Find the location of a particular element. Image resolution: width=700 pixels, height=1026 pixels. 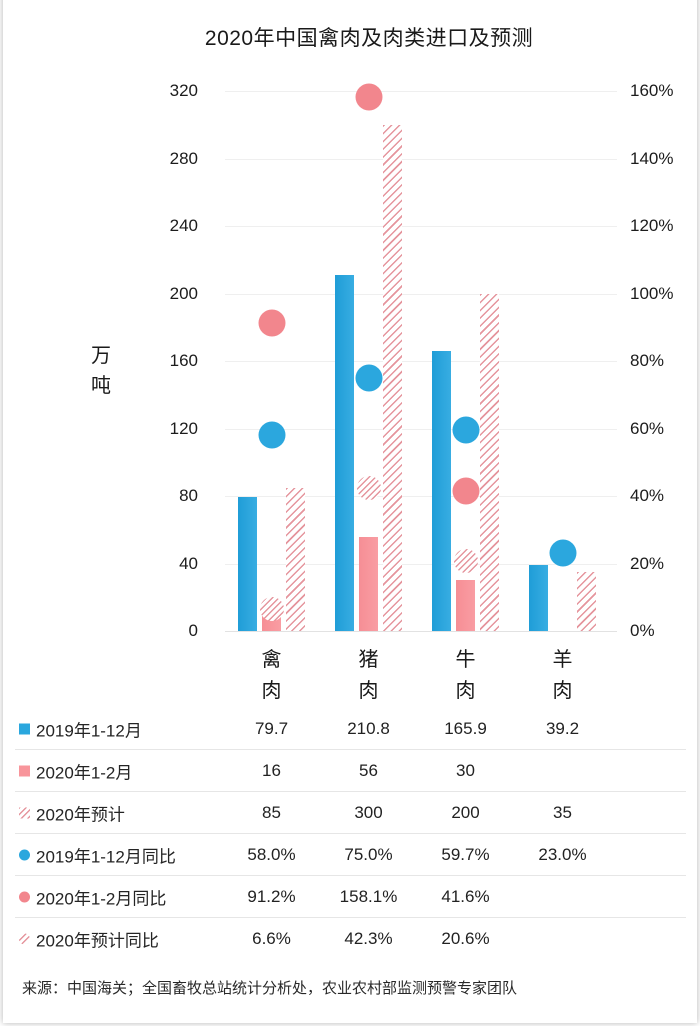

value-yoy-2019-col3: 23.0% is located at coordinates (562, 854).